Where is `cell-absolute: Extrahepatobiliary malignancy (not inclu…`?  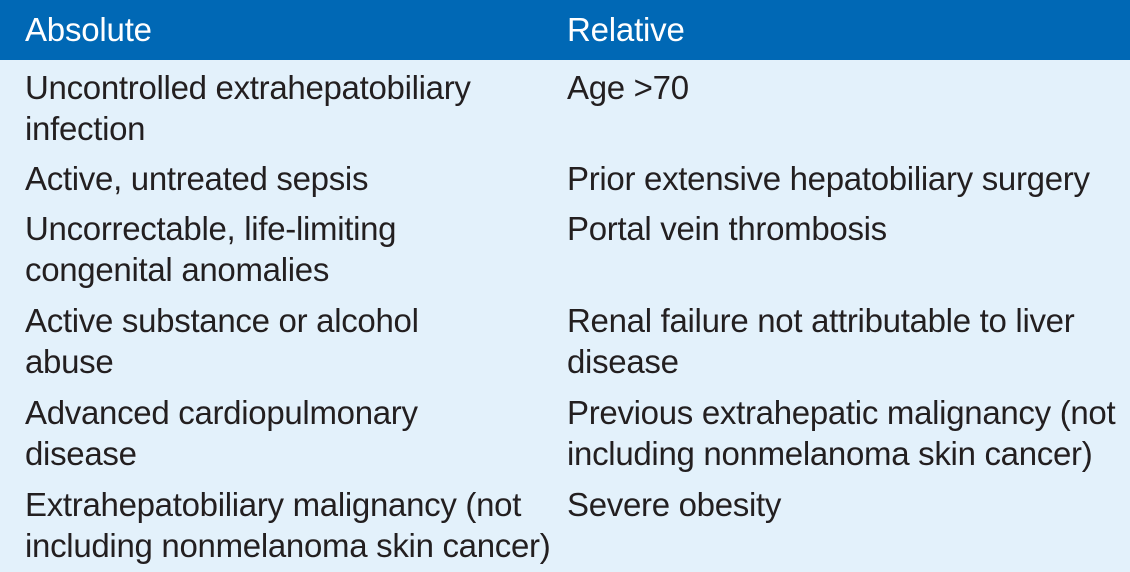 cell-absolute: Extrahepatobiliary malignancy (not inclu… is located at coordinates (288, 525).